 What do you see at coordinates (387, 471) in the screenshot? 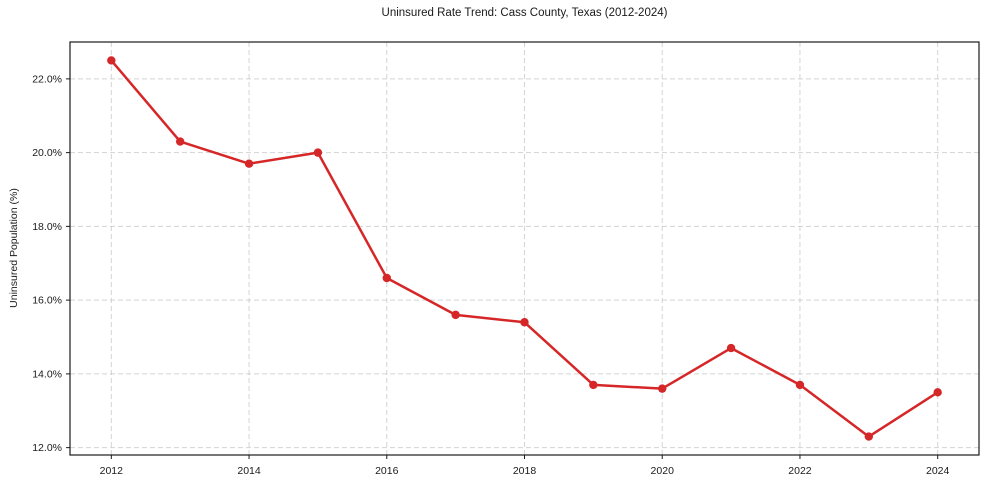
I see `x-tick-label: 2016` at bounding box center [387, 471].